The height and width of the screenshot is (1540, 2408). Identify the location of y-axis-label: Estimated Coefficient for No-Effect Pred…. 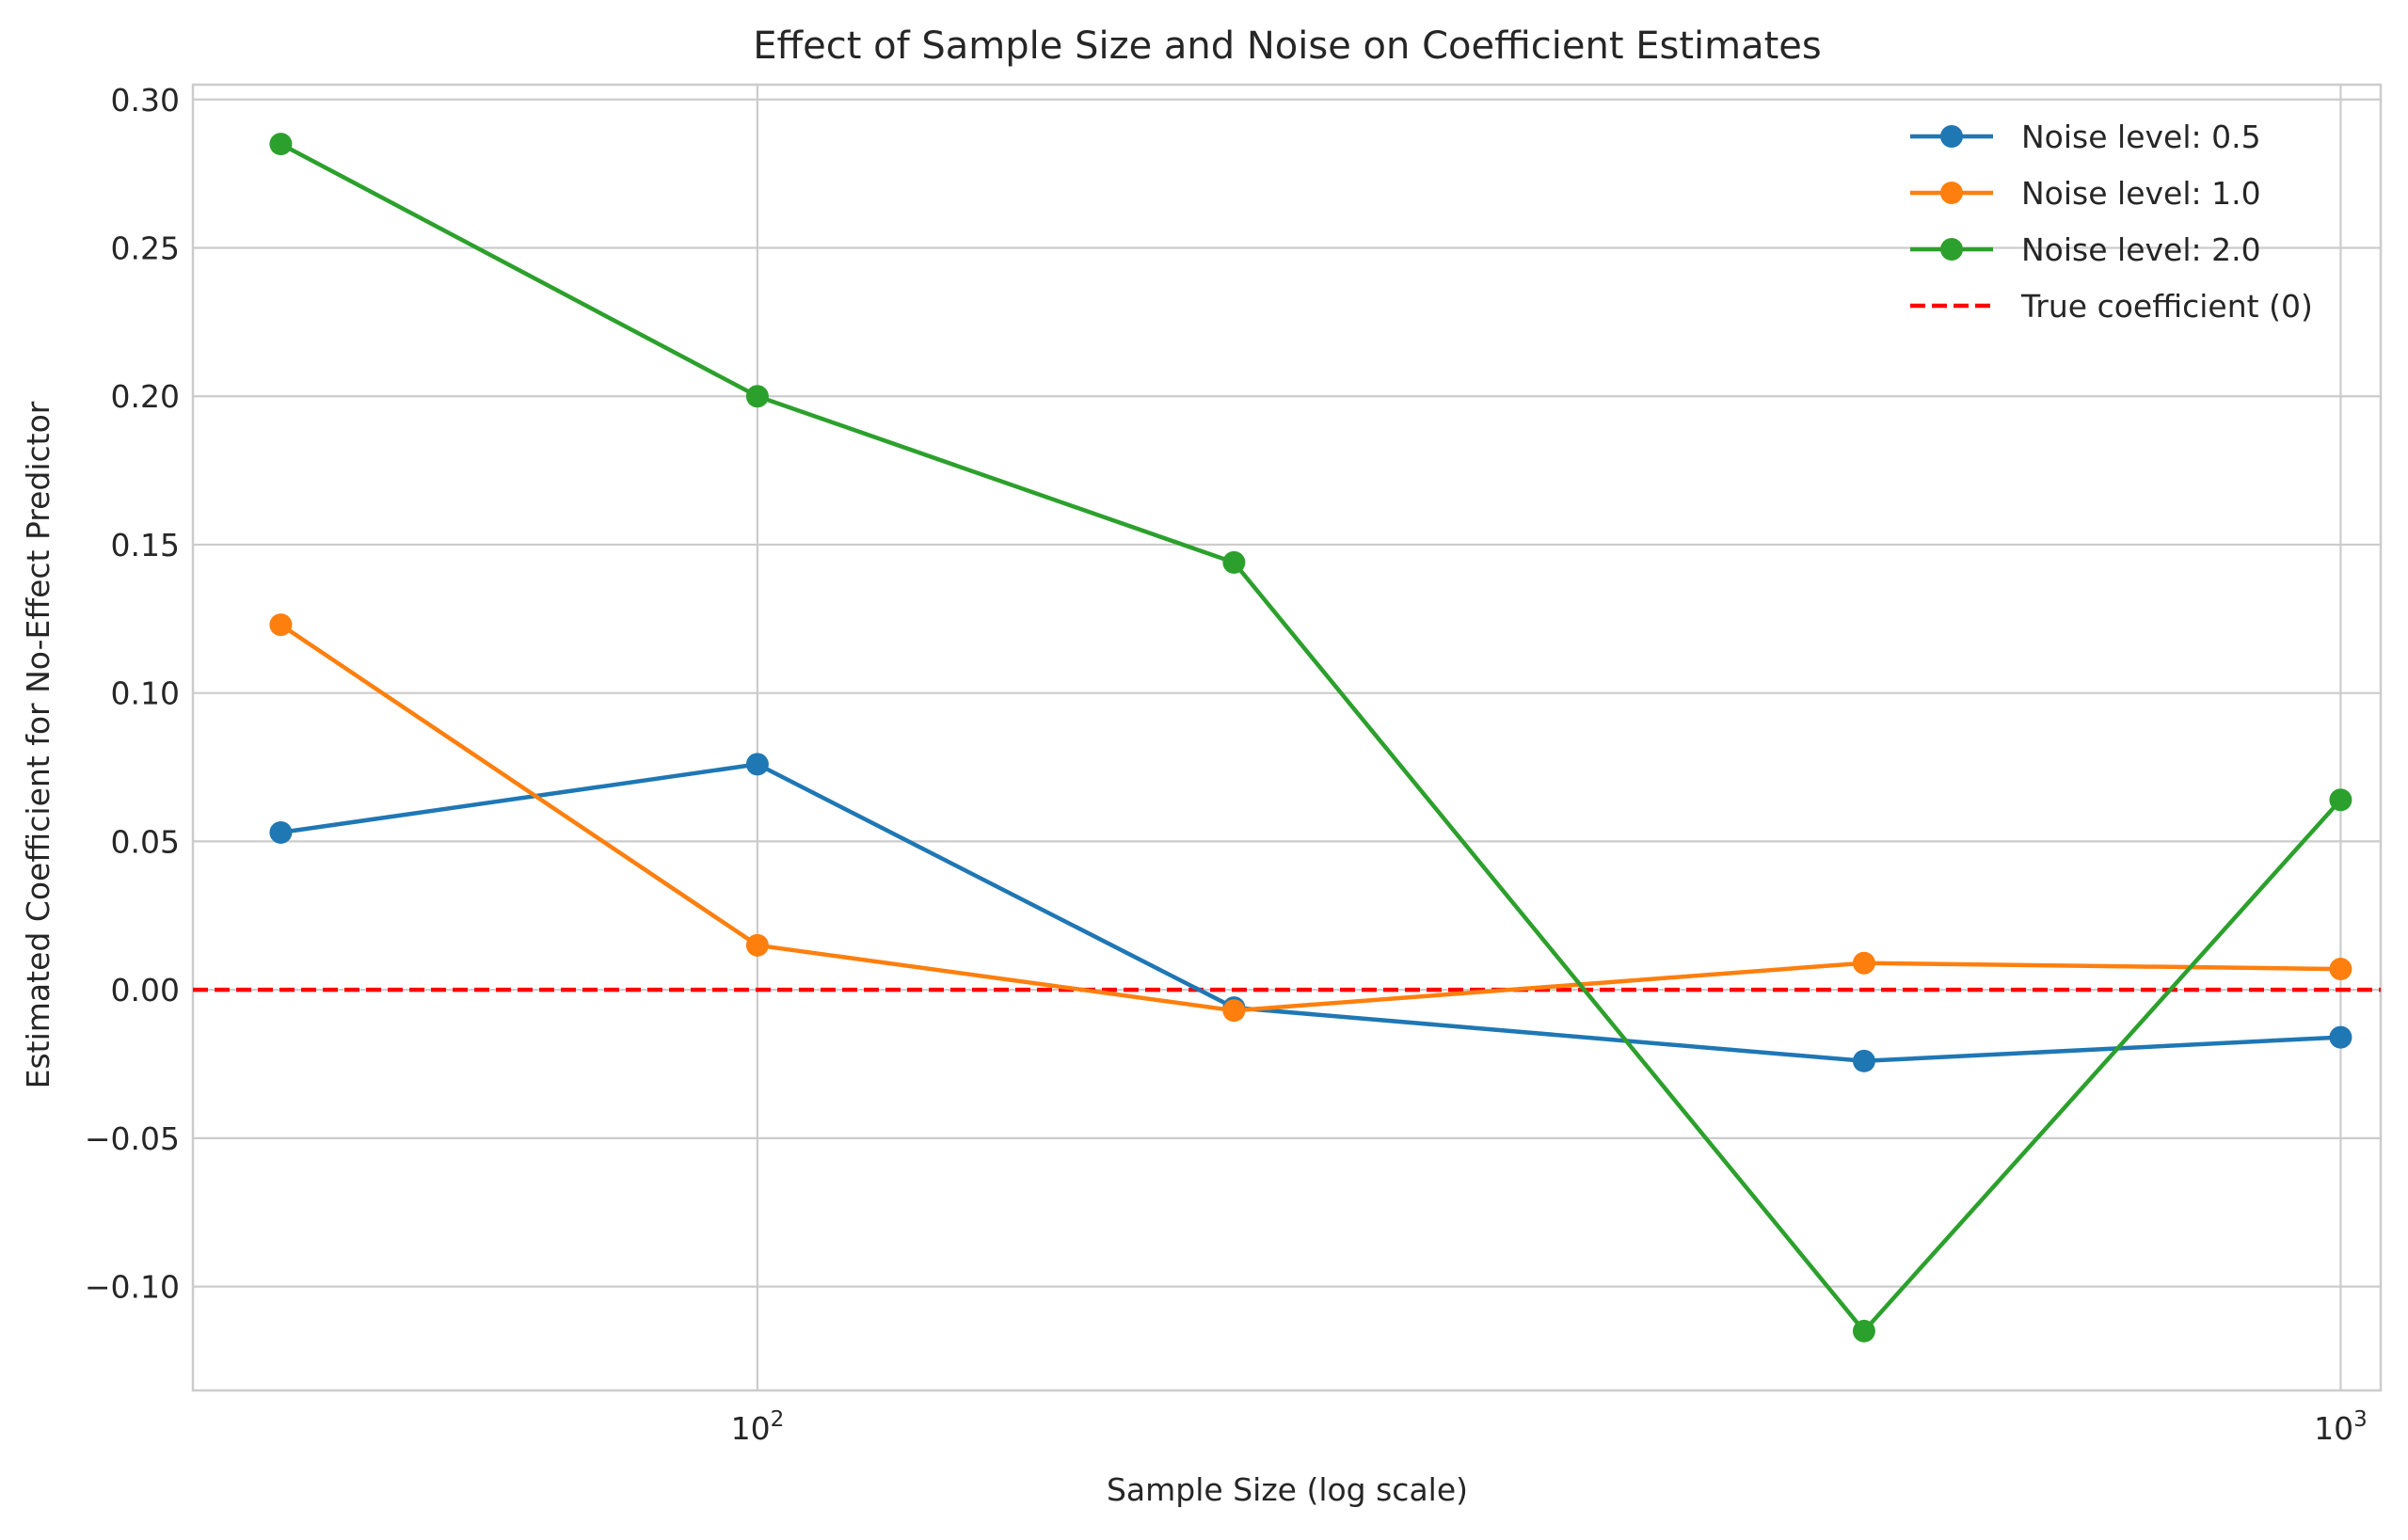
(38, 744).